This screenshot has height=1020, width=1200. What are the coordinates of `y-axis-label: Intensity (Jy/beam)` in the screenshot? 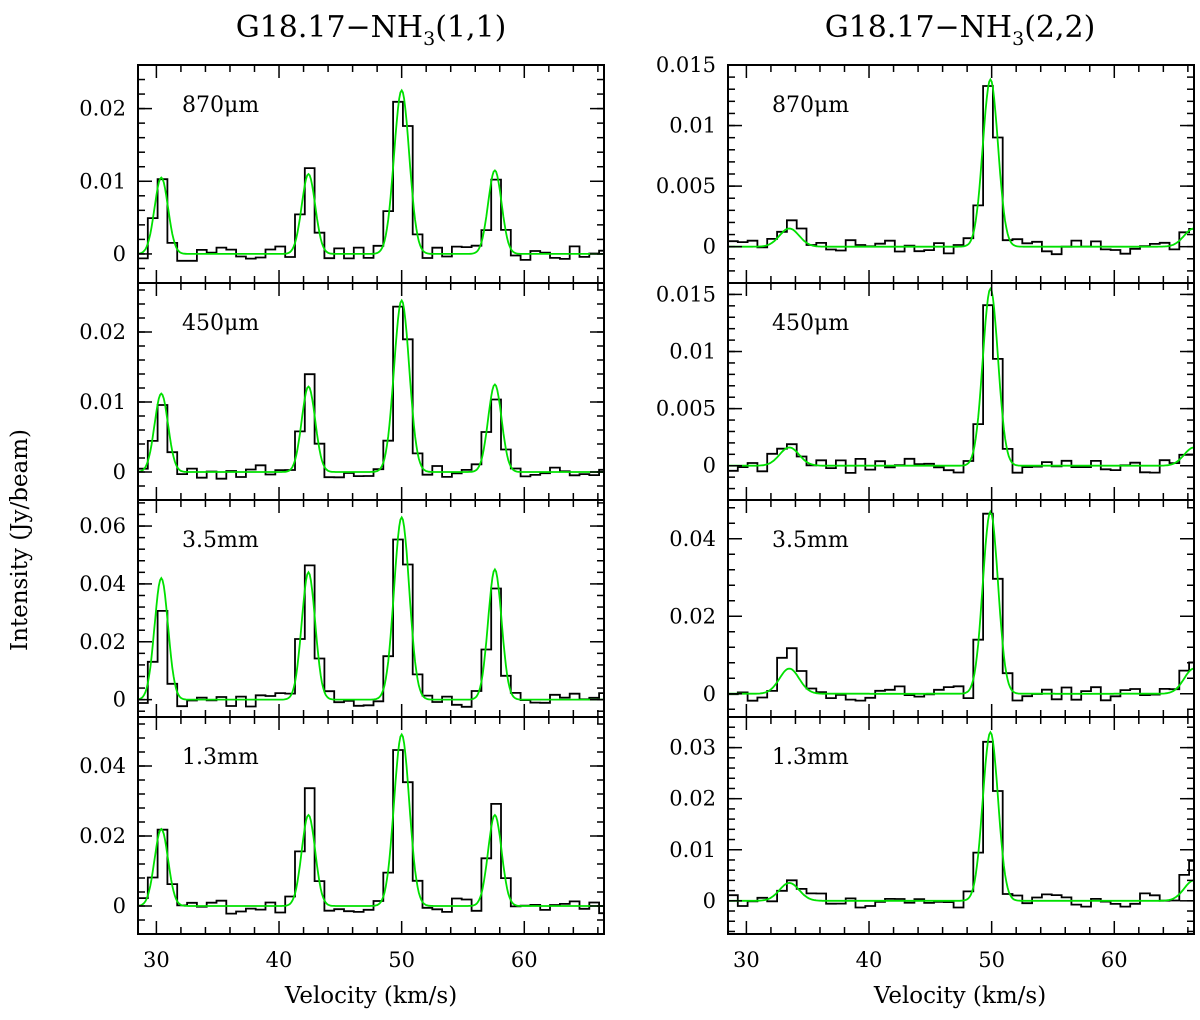 It's located at (20, 540).